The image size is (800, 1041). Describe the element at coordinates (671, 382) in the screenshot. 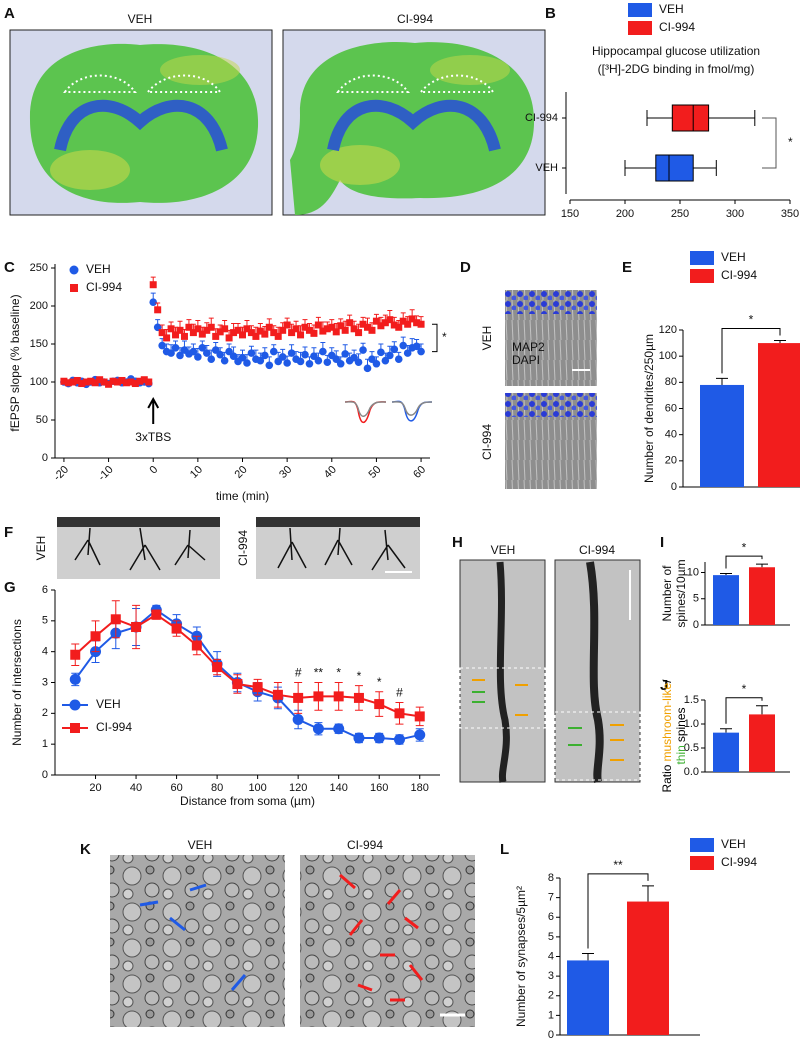

I see `y-tick-label: 80` at that location.